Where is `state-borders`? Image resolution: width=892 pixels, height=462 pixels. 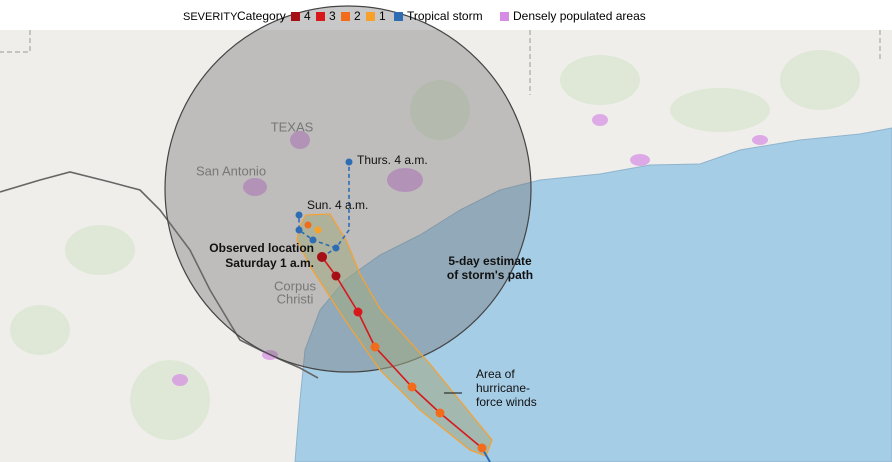 state-borders is located at coordinates (440, 62).